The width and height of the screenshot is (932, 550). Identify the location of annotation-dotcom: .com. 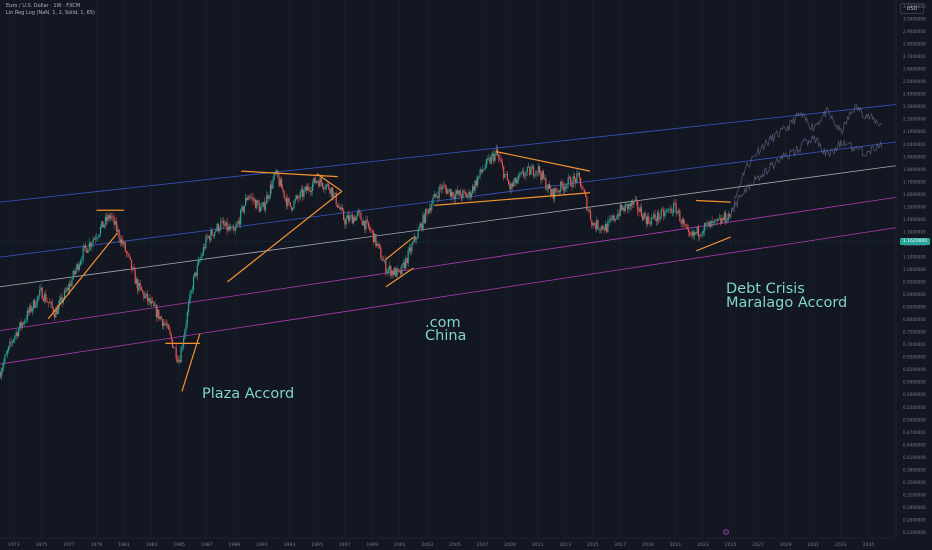
(443, 323).